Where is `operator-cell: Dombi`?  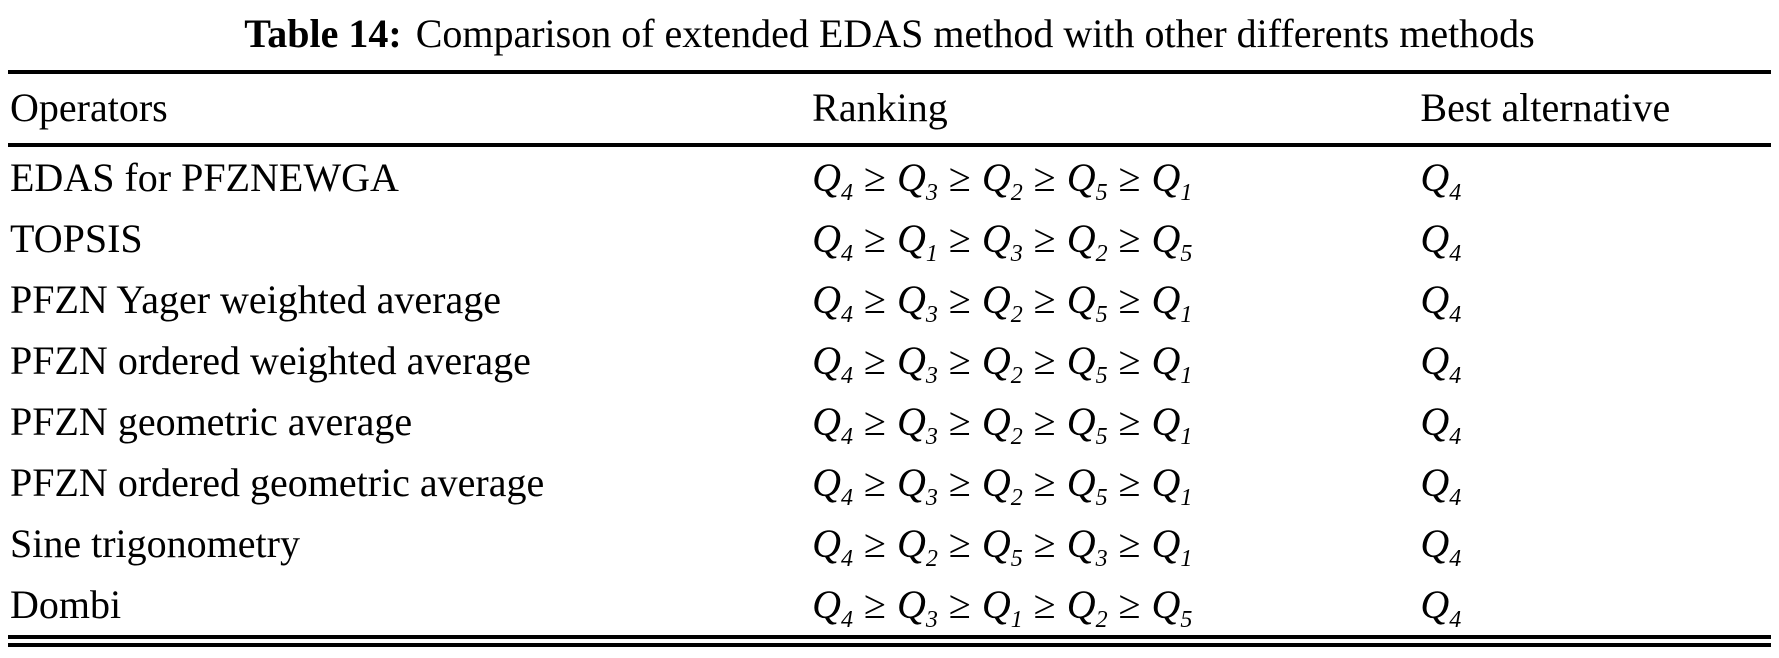 operator-cell: Dombi is located at coordinates (66, 604).